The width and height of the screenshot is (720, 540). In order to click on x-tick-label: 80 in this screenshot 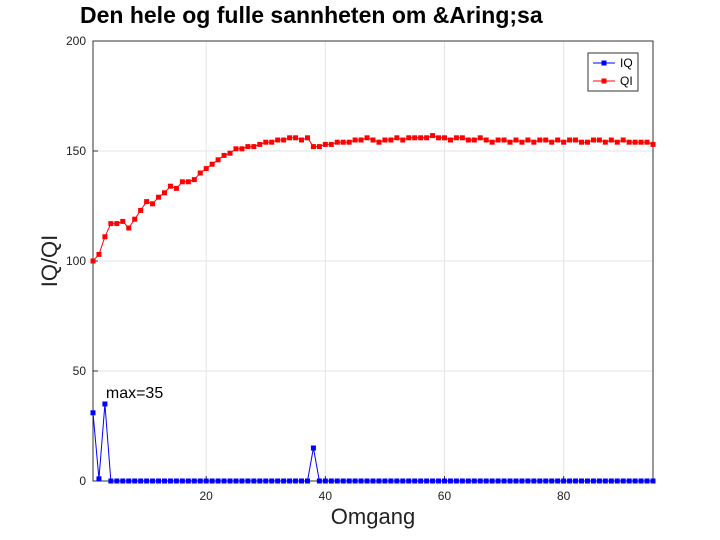, I will do `click(564, 496)`.